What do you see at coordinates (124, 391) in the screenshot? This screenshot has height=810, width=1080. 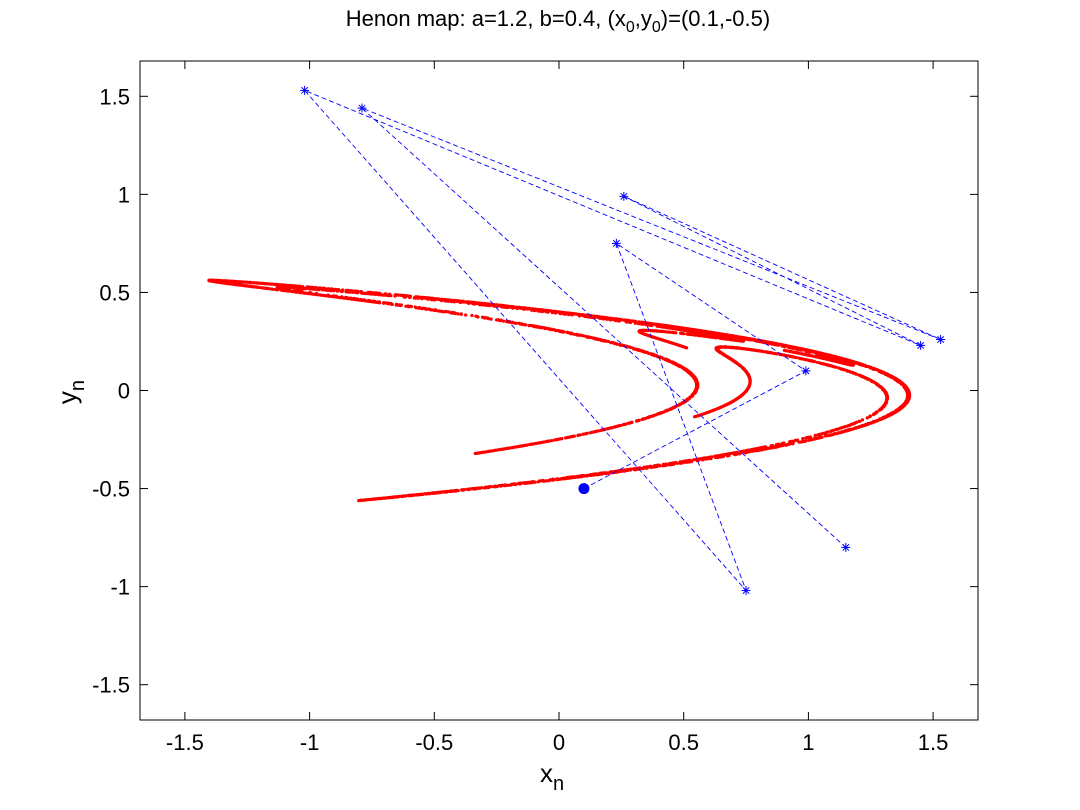 I see `y-tick-label: 0` at bounding box center [124, 391].